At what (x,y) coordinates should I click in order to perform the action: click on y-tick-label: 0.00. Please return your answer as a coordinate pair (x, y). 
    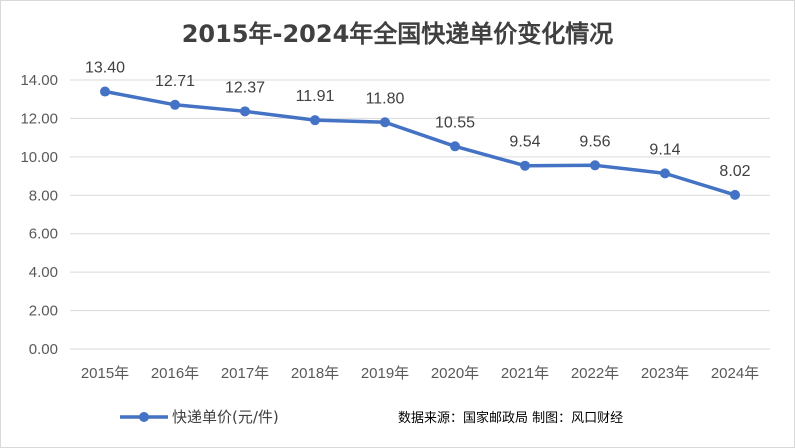
    Looking at the image, I should click on (43, 349).